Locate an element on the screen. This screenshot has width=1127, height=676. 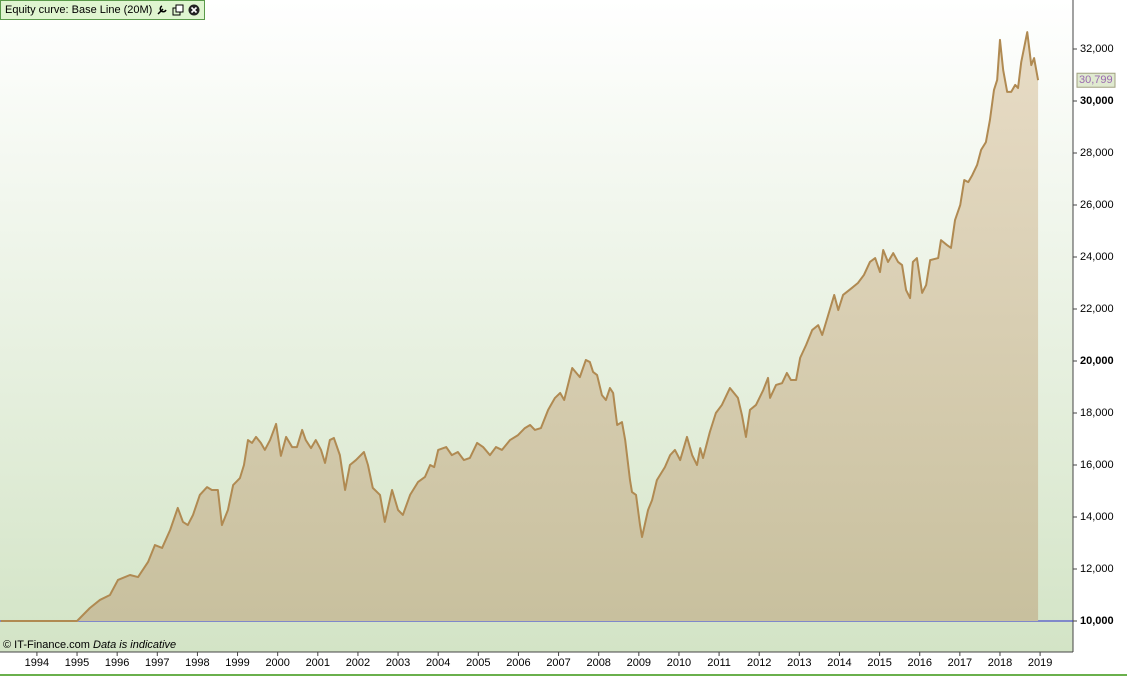
y-tick-label: 30,000 is located at coordinates (1097, 101).